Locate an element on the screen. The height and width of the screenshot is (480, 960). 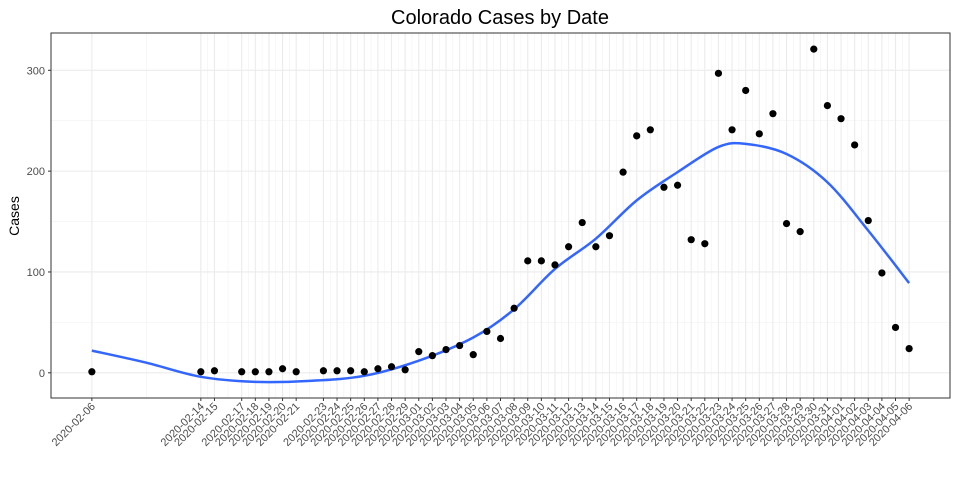
y-axis-label: Cases is located at coordinates (14, 216).